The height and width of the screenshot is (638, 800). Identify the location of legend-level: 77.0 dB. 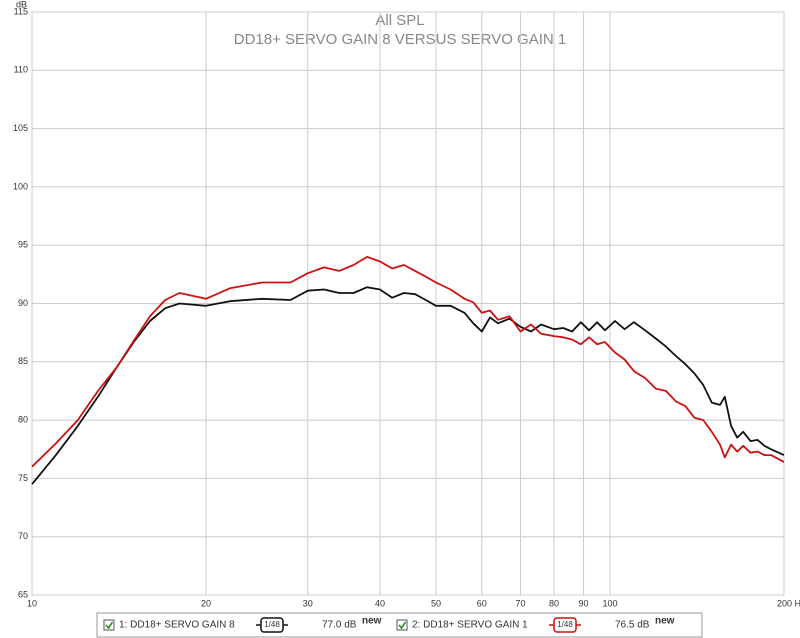
(339, 625).